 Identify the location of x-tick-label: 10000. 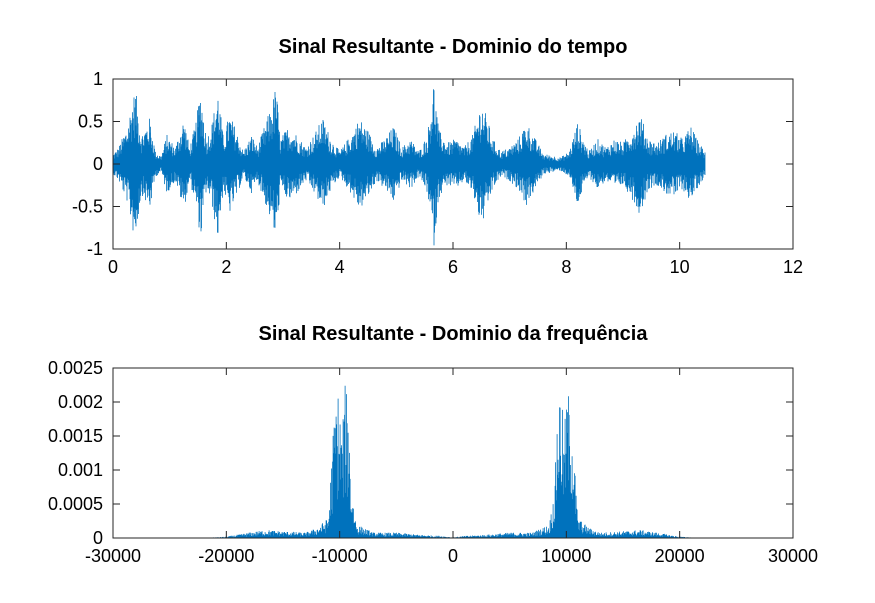
(566, 556).